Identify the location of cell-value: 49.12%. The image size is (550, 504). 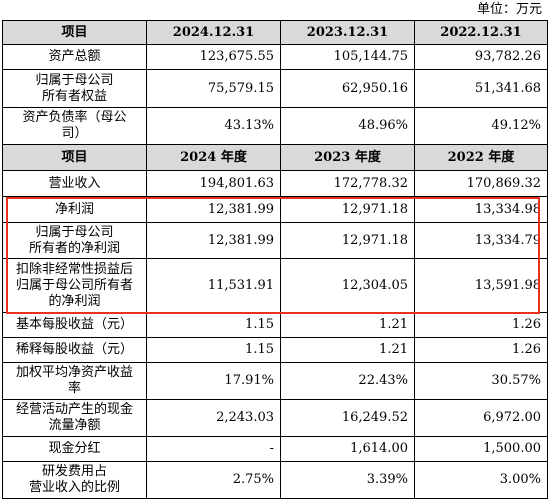
(481, 126).